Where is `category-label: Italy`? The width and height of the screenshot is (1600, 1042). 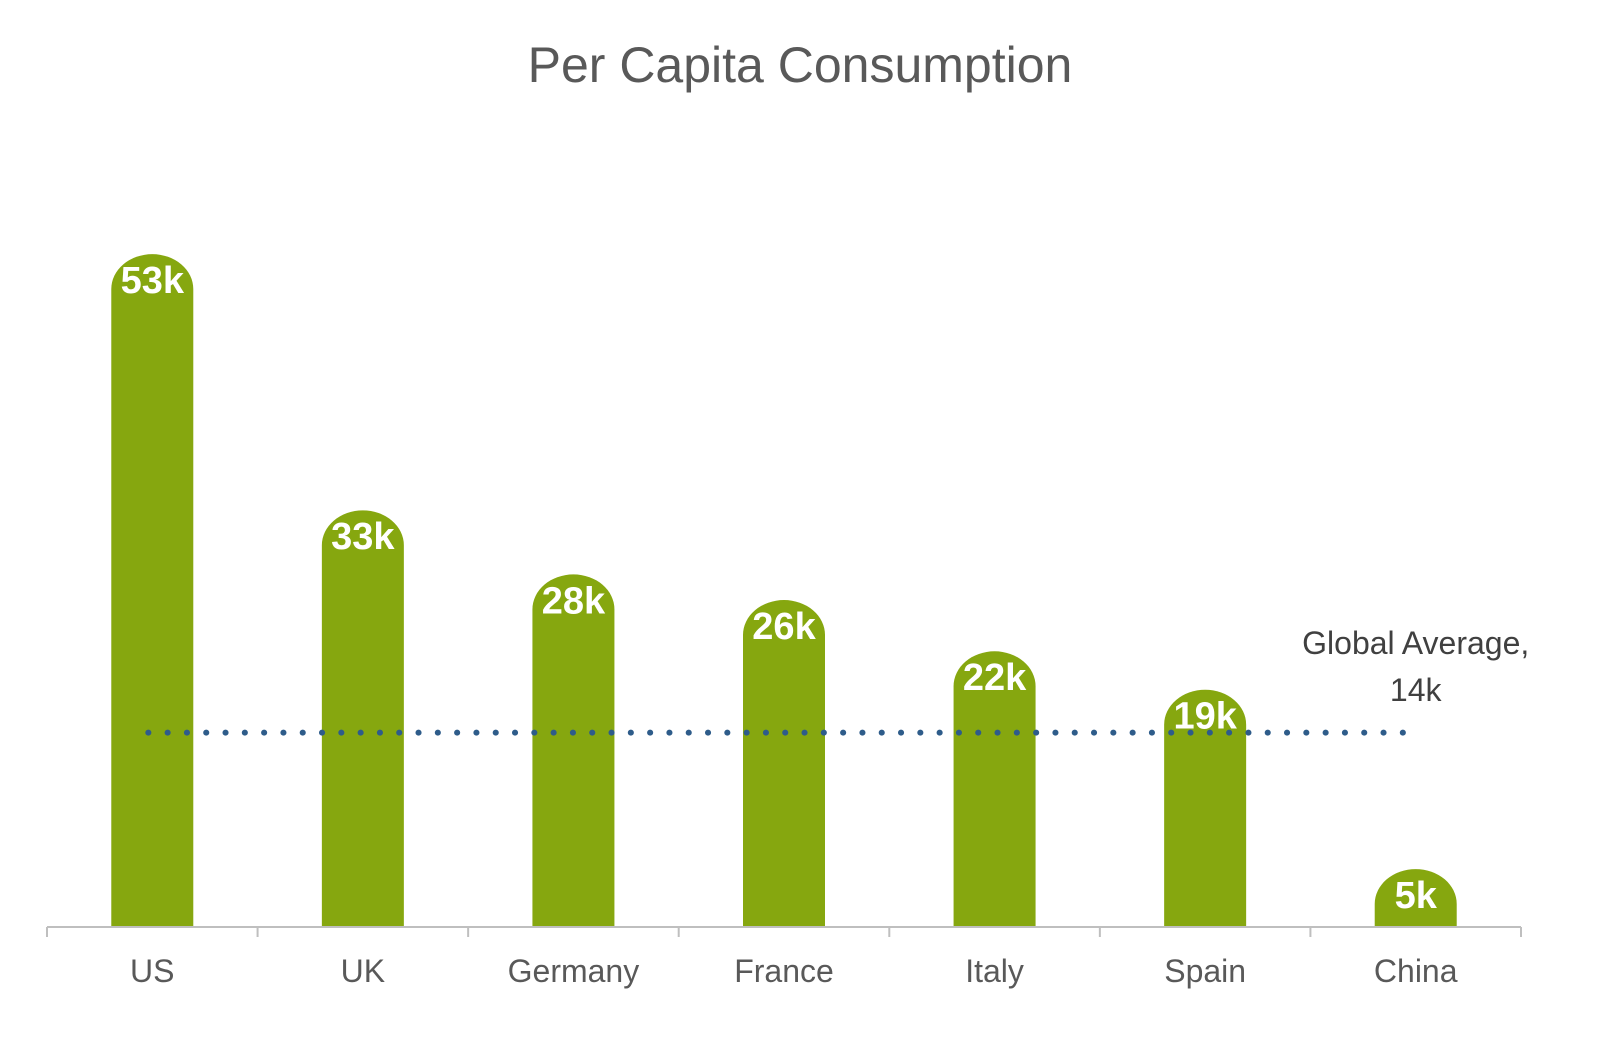
category-label: Italy is located at coordinates (994, 971).